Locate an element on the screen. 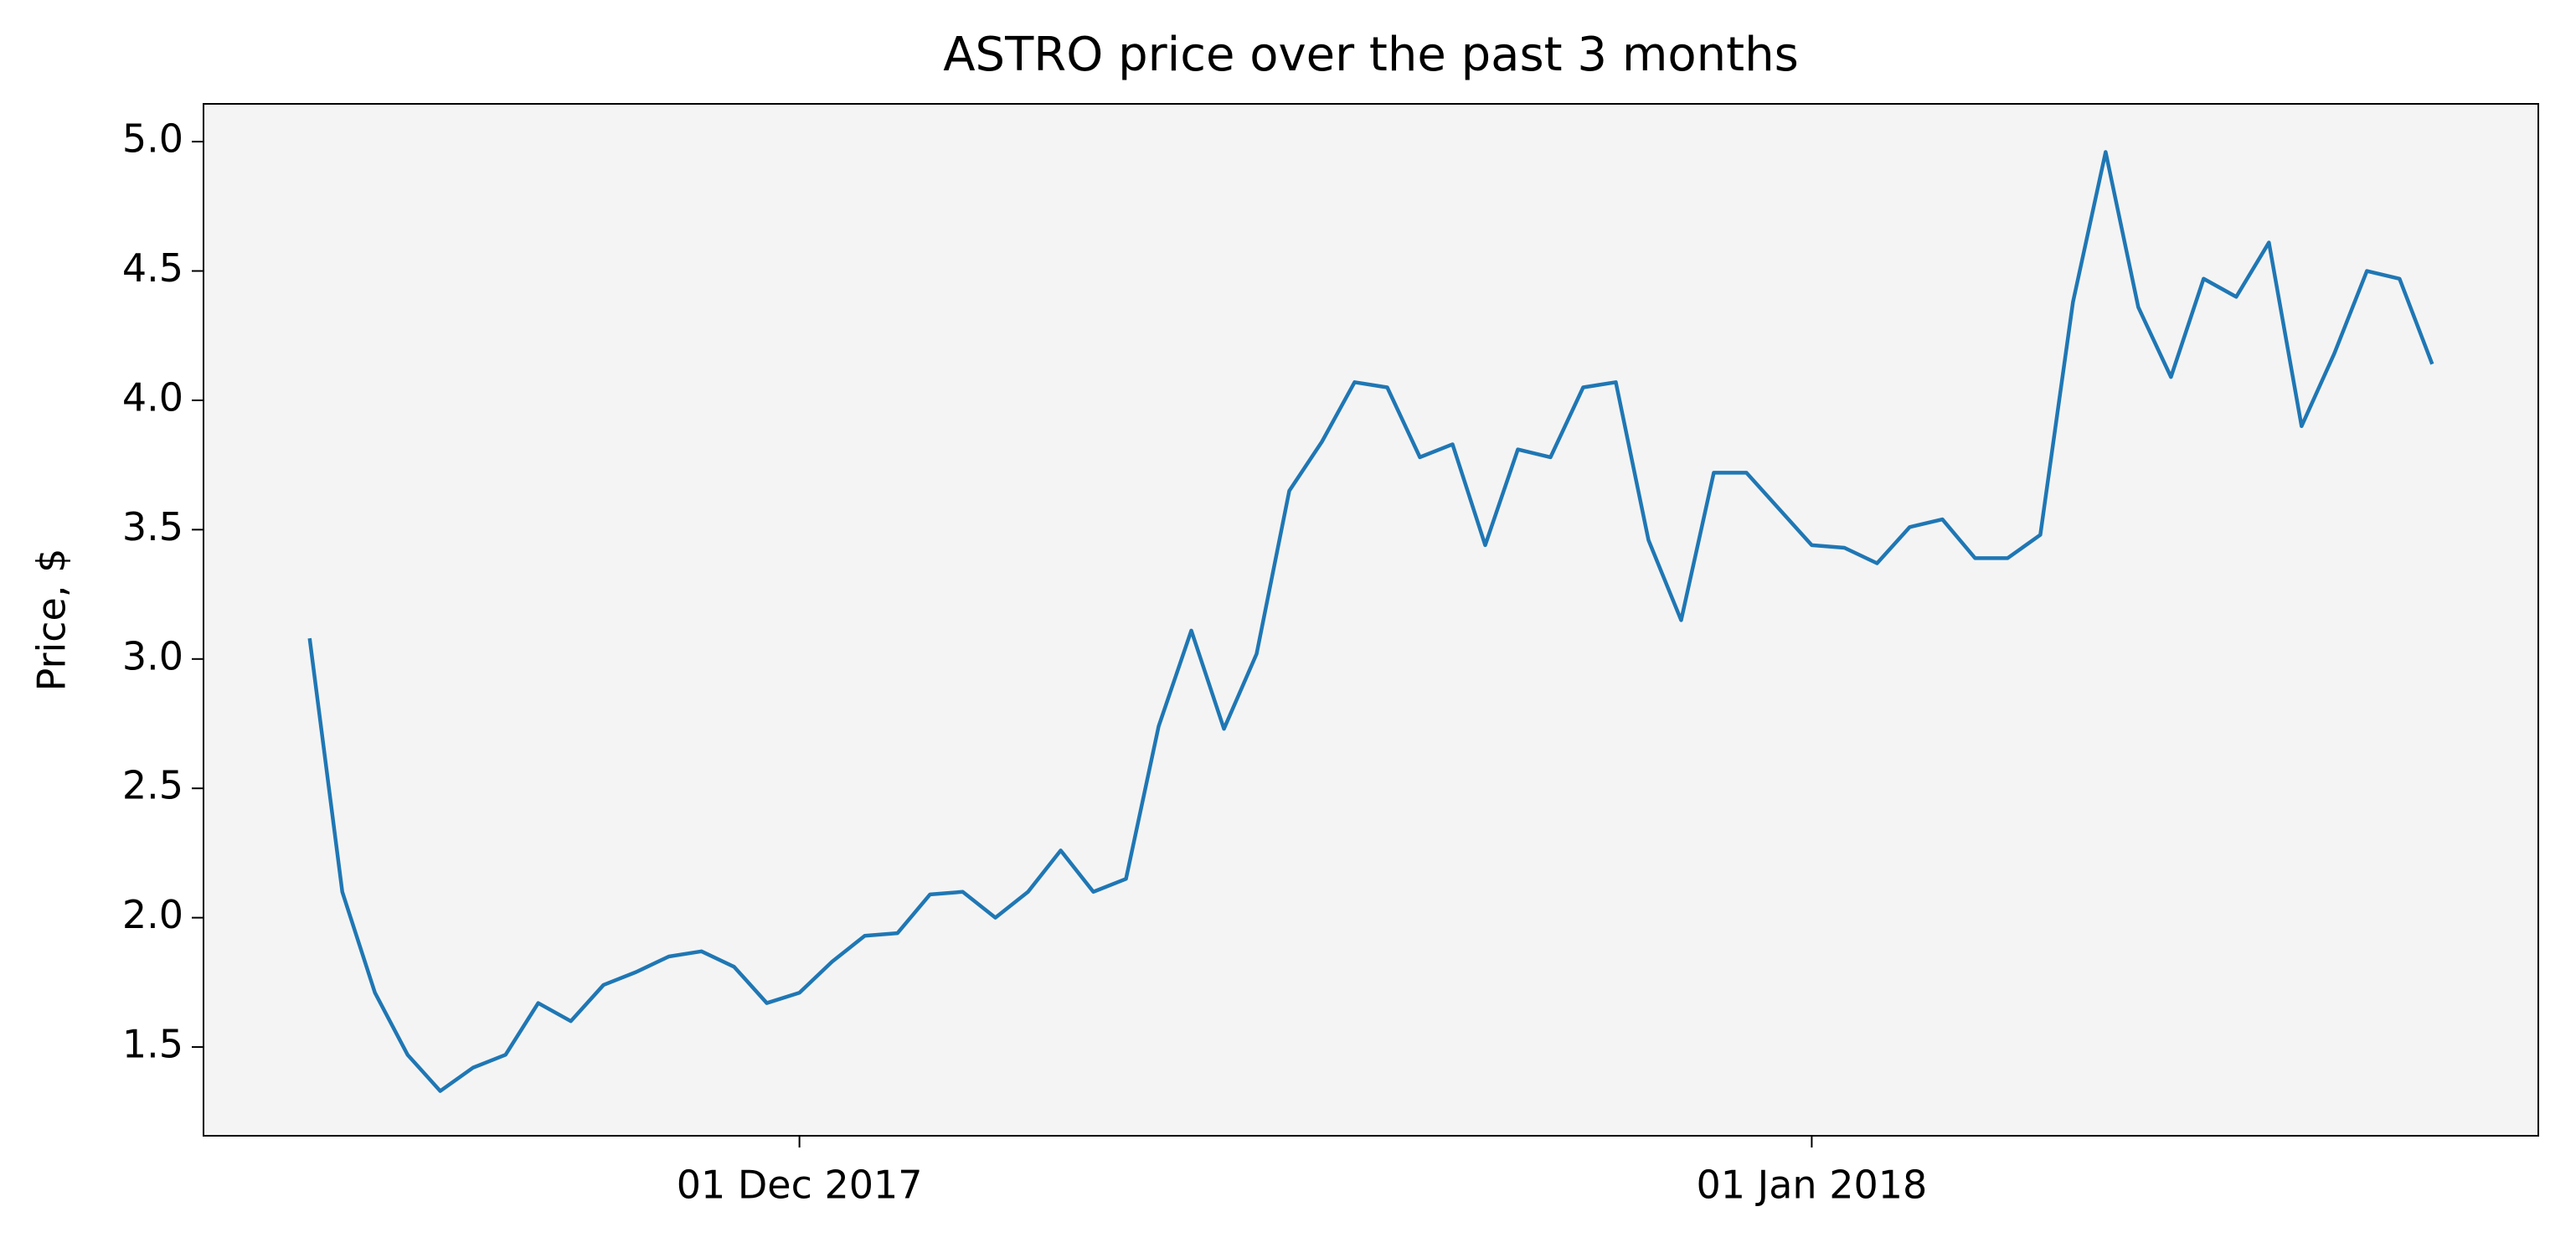 The image size is (2576, 1248). y-tick-label: 4.0 is located at coordinates (152, 397).